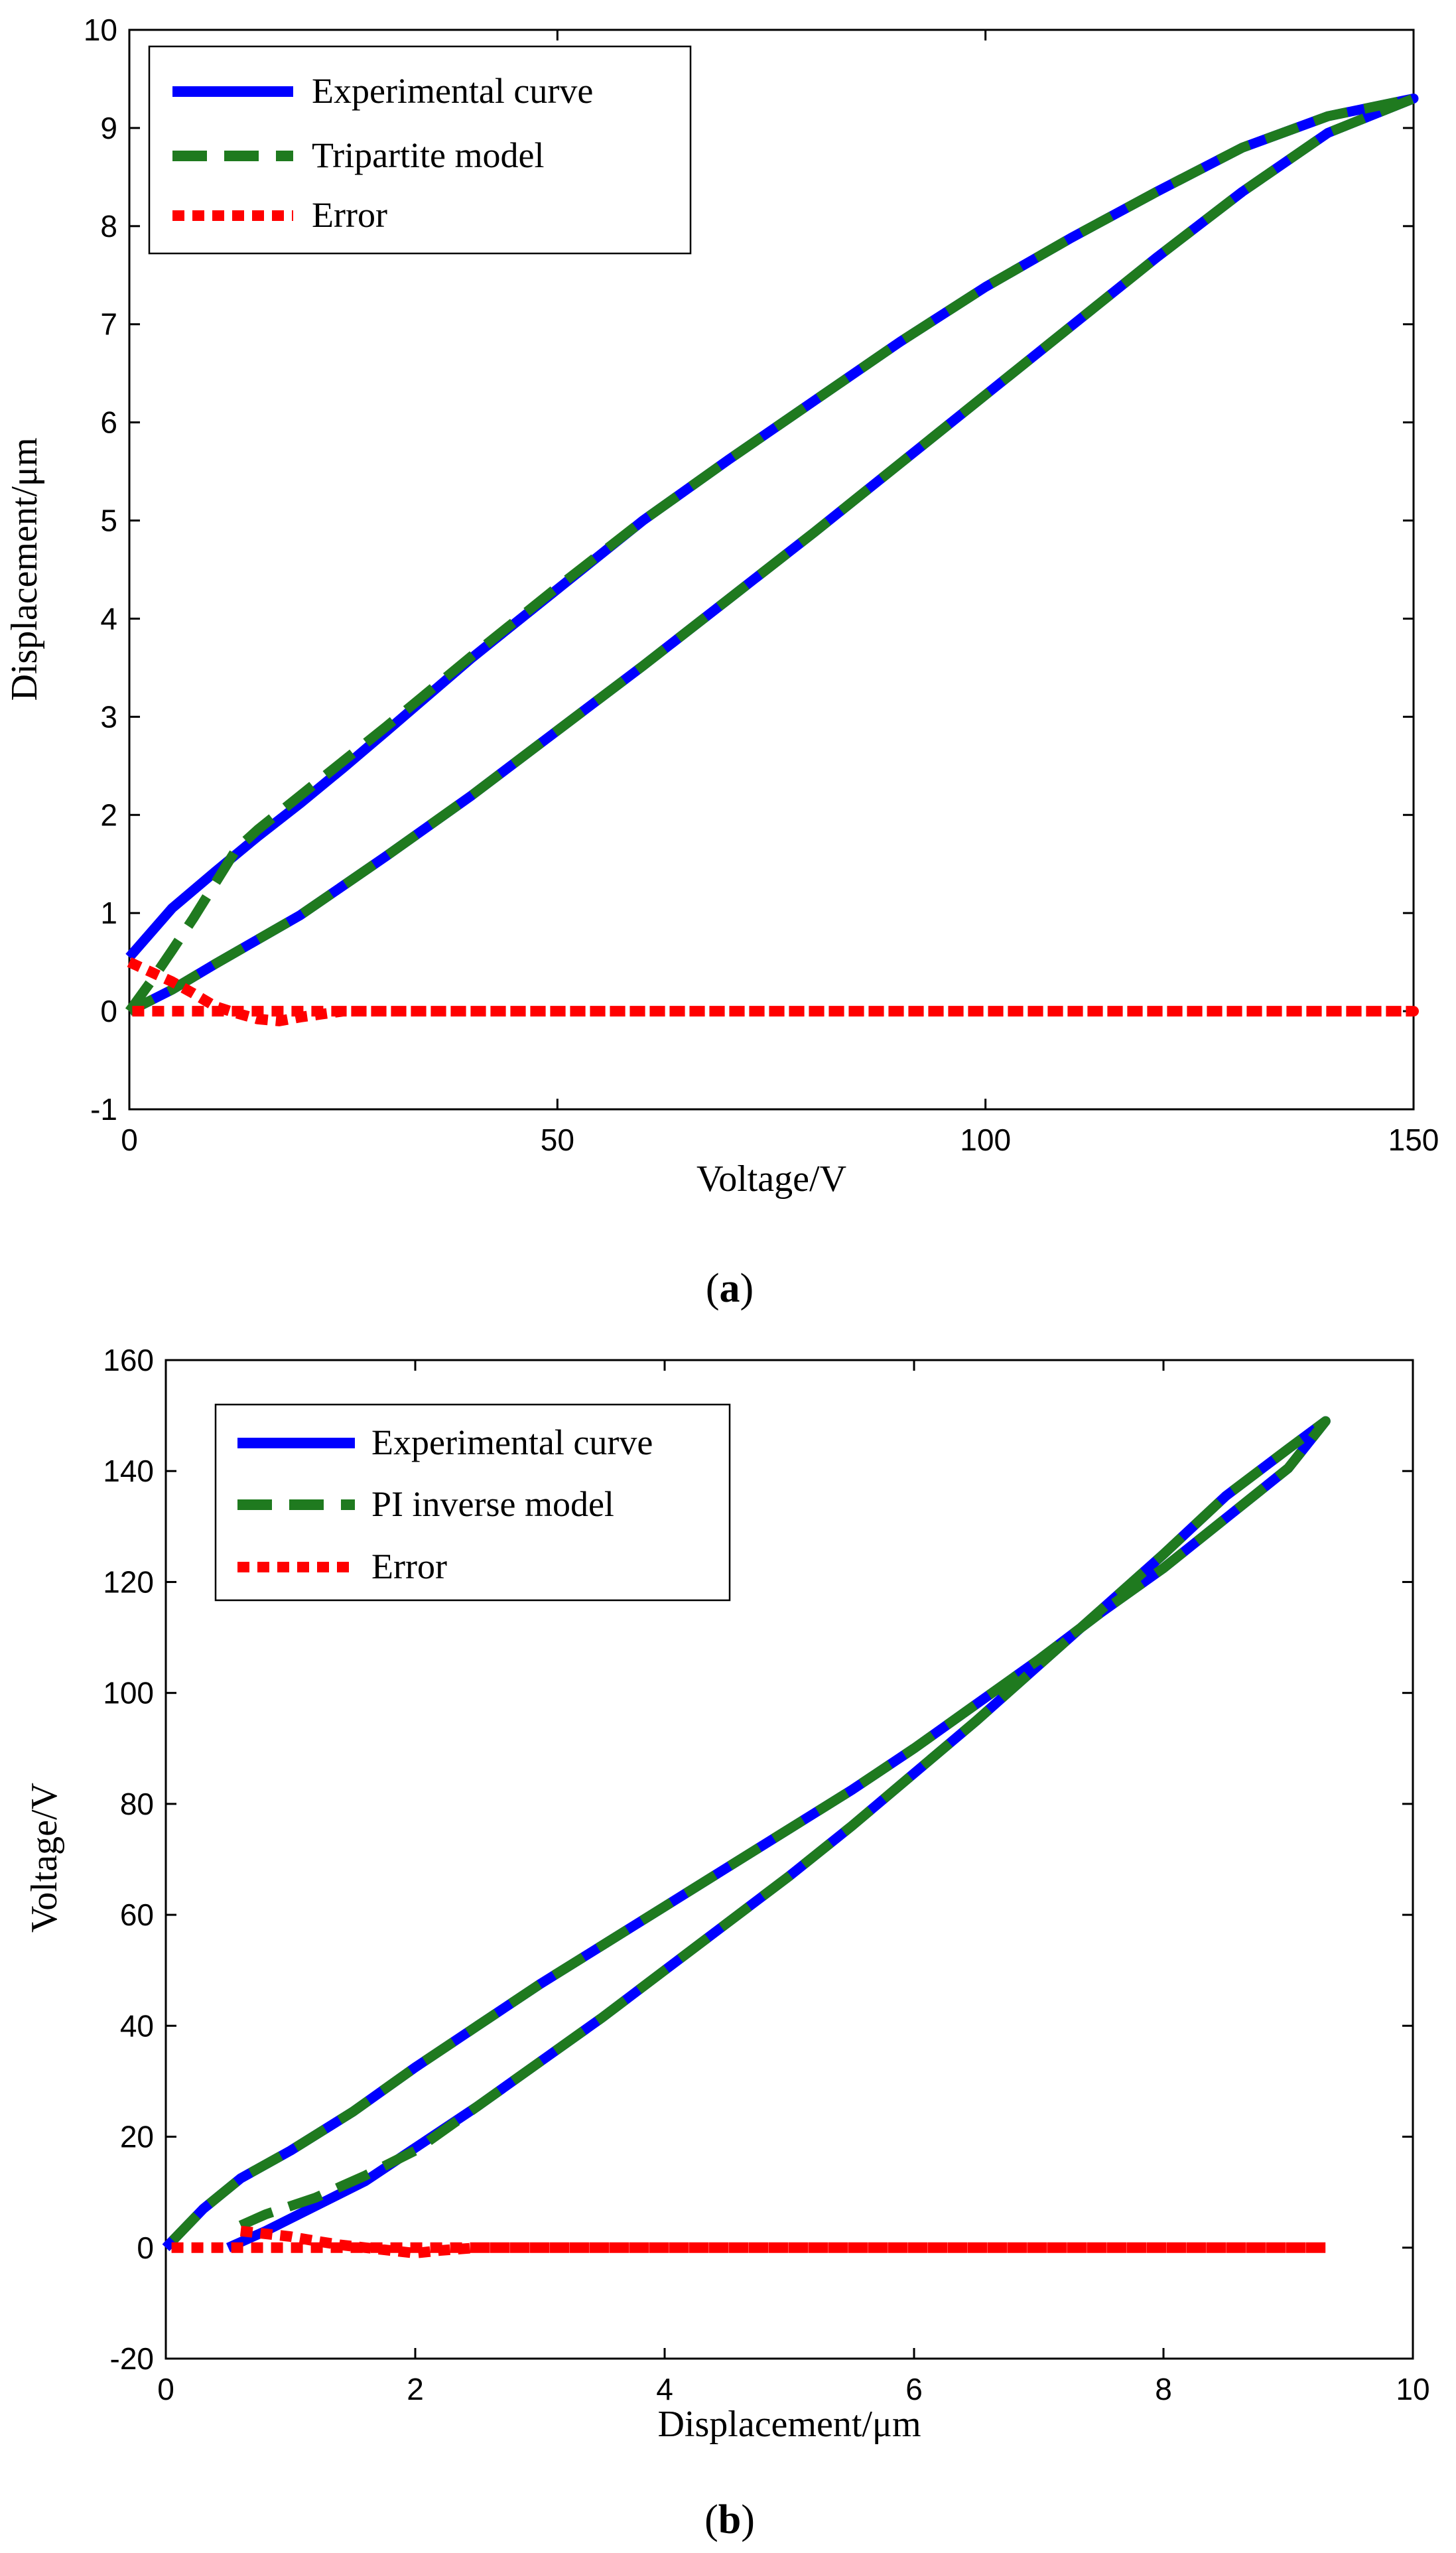  I want to click on panel-a-y-tick-label: 9, so click(108, 128).